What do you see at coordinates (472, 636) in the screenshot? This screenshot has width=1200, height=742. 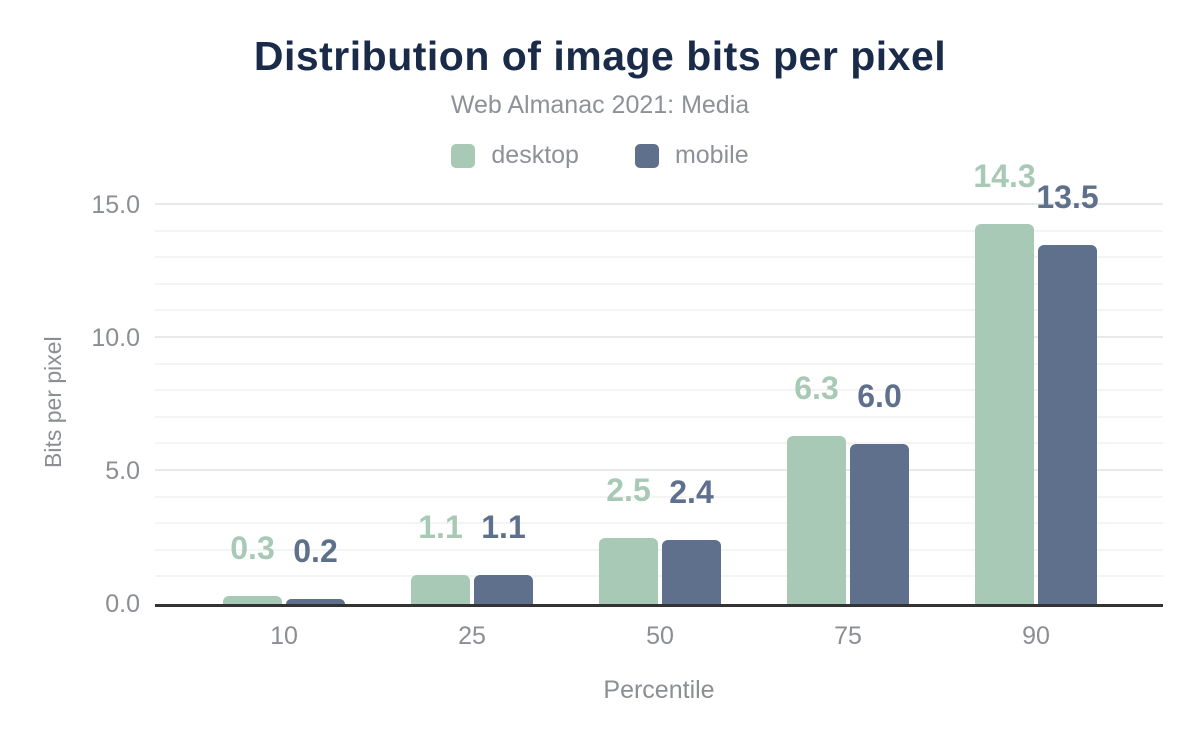 I see `x-tick-label: 25` at bounding box center [472, 636].